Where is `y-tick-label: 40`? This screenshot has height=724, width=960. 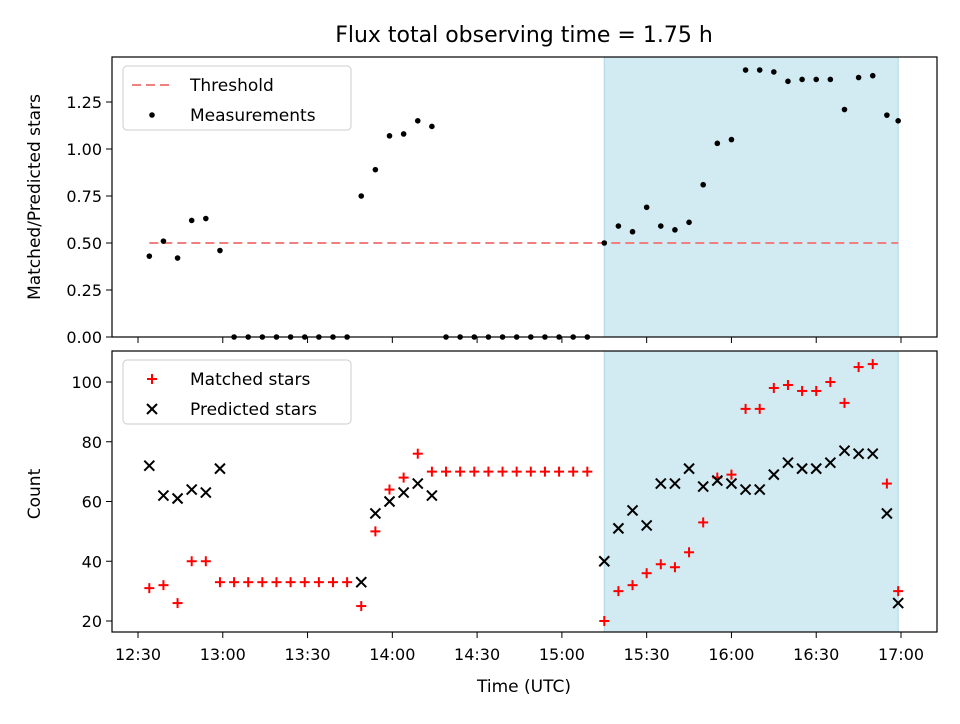 y-tick-label: 40 is located at coordinates (92, 561).